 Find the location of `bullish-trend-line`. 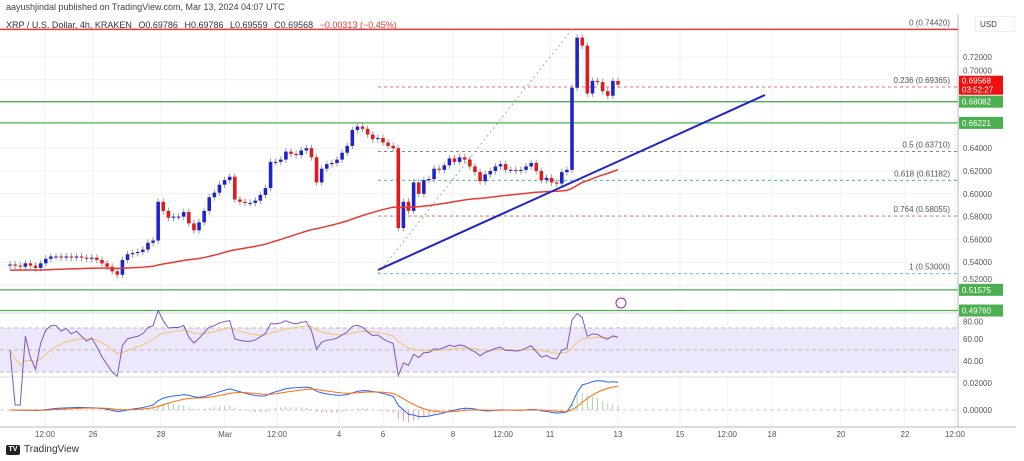

bullish-trend-line is located at coordinates (571, 182).